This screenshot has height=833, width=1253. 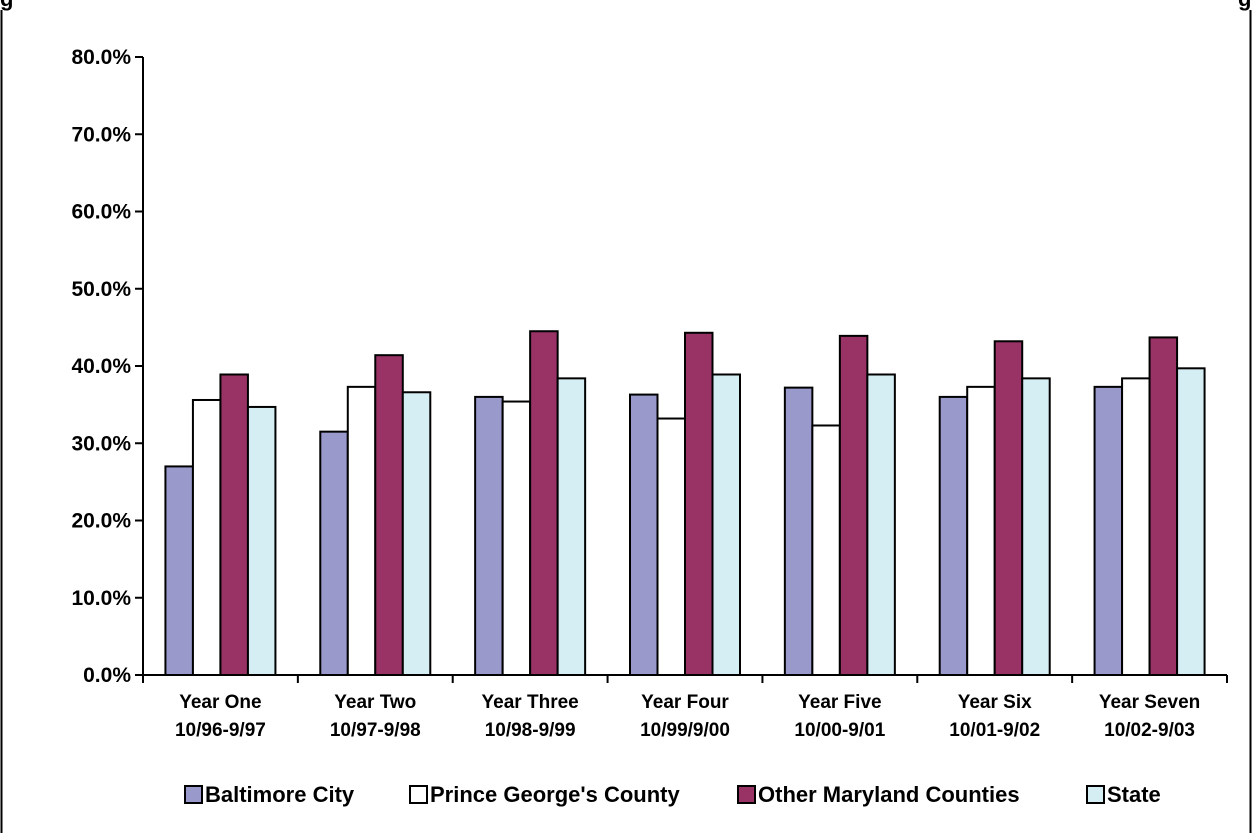 What do you see at coordinates (530, 730) in the screenshot?
I see `x-category-label-line2: 10/98-9/99` at bounding box center [530, 730].